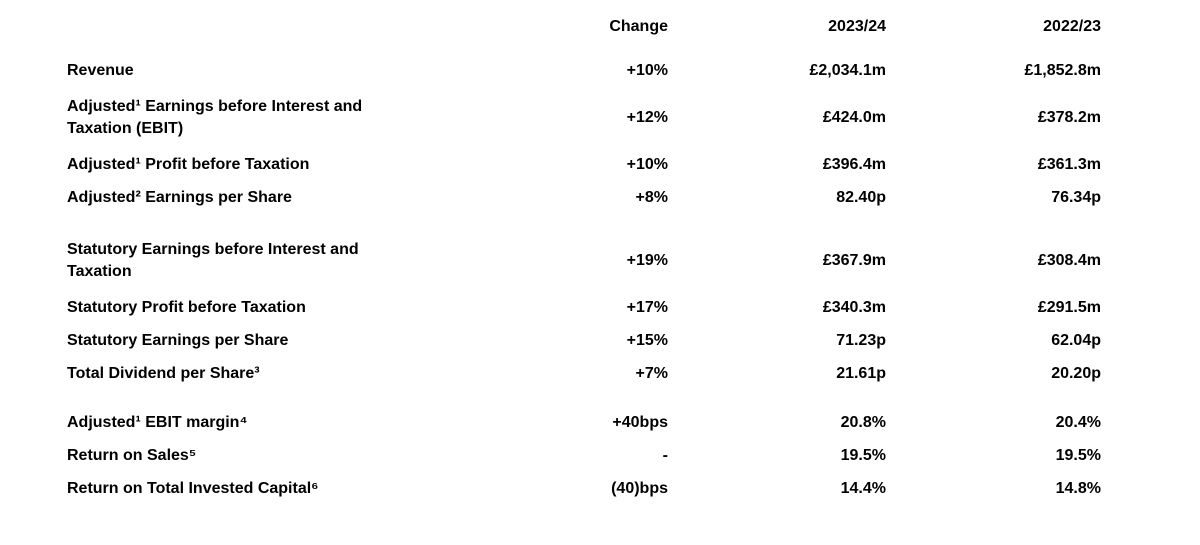 The image size is (1200, 545). What do you see at coordinates (163, 373) in the screenshot?
I see `row-label: Total Dividend per Share³` at bounding box center [163, 373].